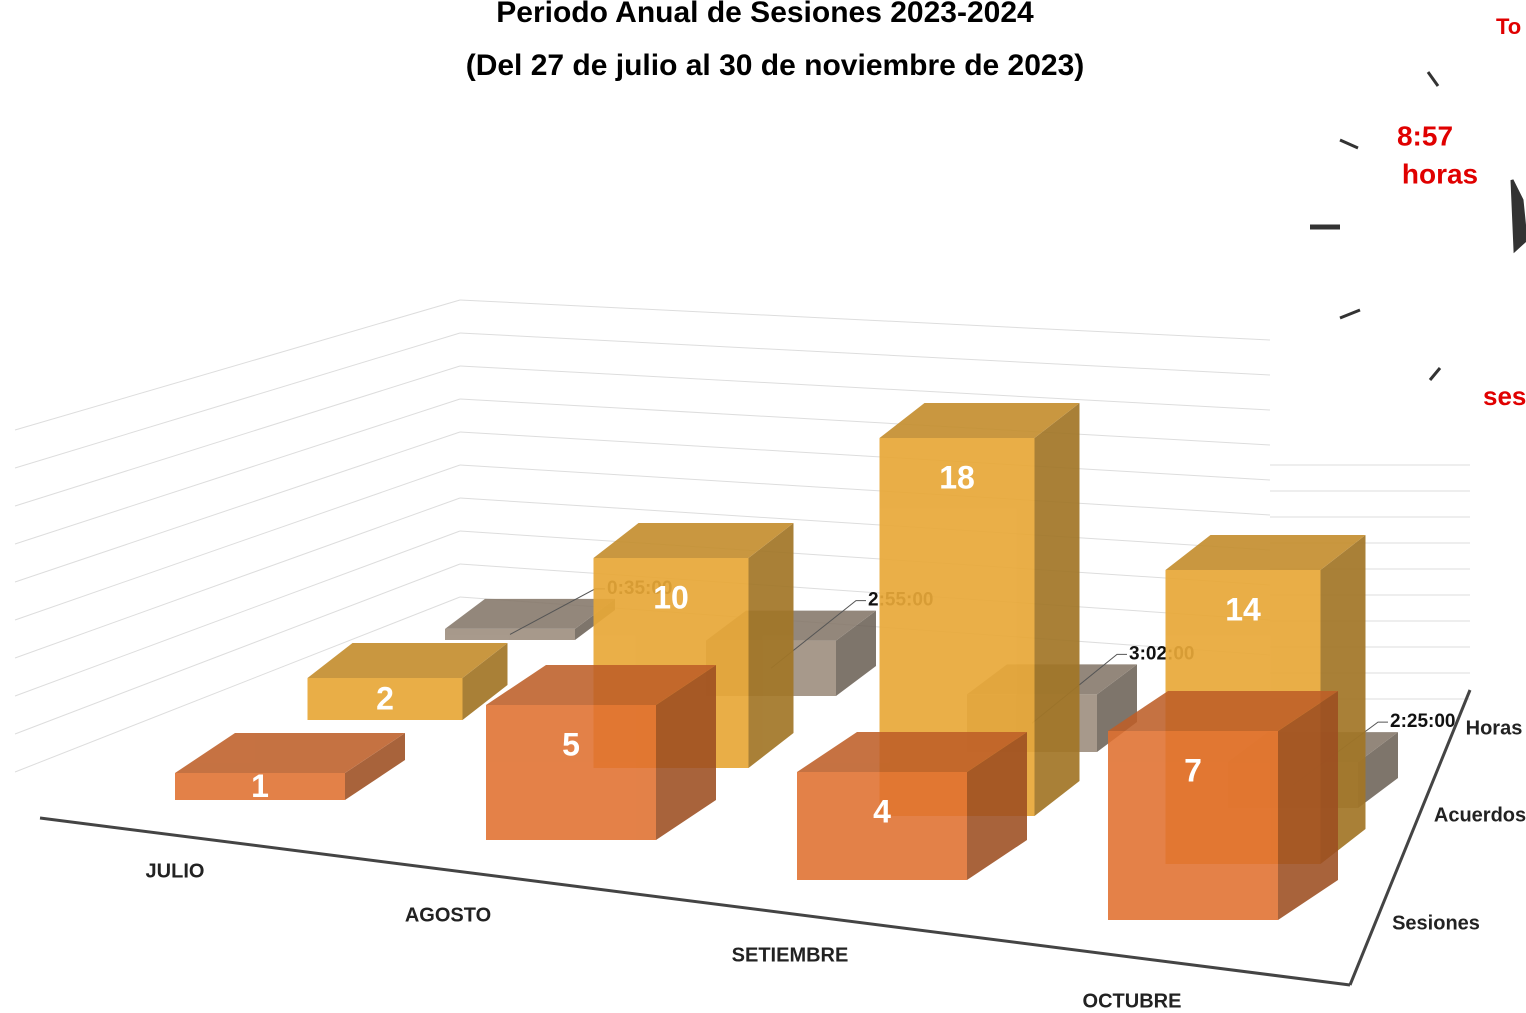 The image size is (1526, 1013). Describe the element at coordinates (1436, 923) in the screenshot. I see `legend-label: Sesiones` at that location.